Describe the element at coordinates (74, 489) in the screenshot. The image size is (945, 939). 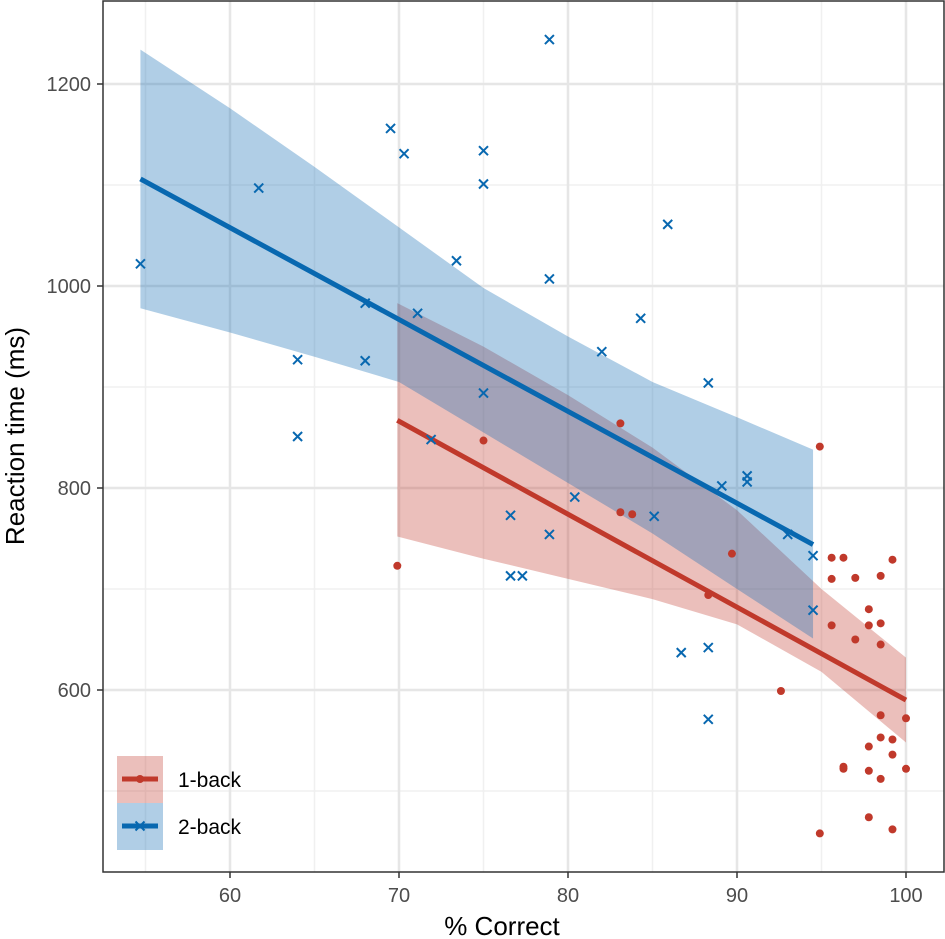
I see `y-tick-label: 800` at that location.